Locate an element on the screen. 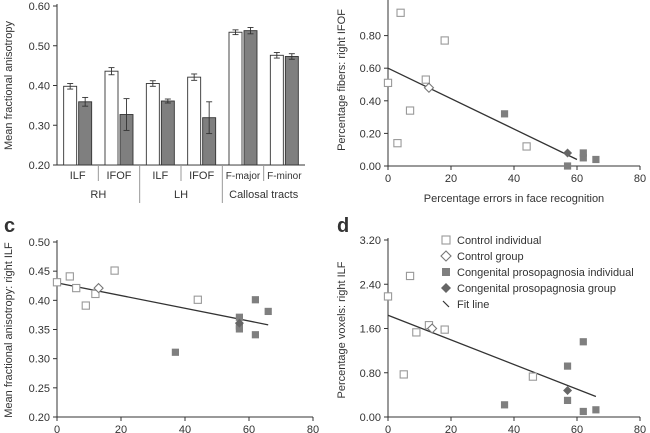  group-label: Callosal tracts is located at coordinates (264, 195).